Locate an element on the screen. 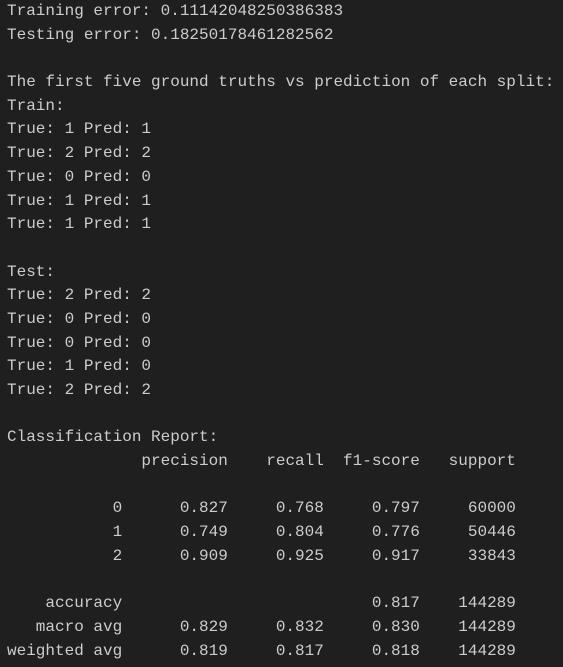 The image size is (563, 667). metric-value: 0.749 is located at coordinates (203, 532).